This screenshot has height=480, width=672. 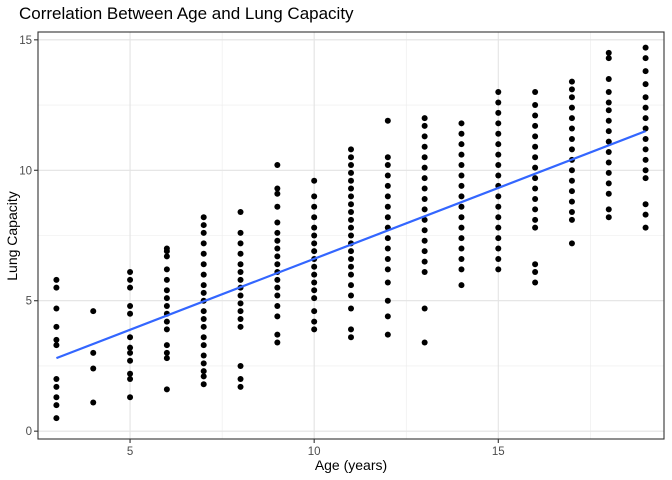 I want to click on y-tick-label: 15, so click(x=25, y=41).